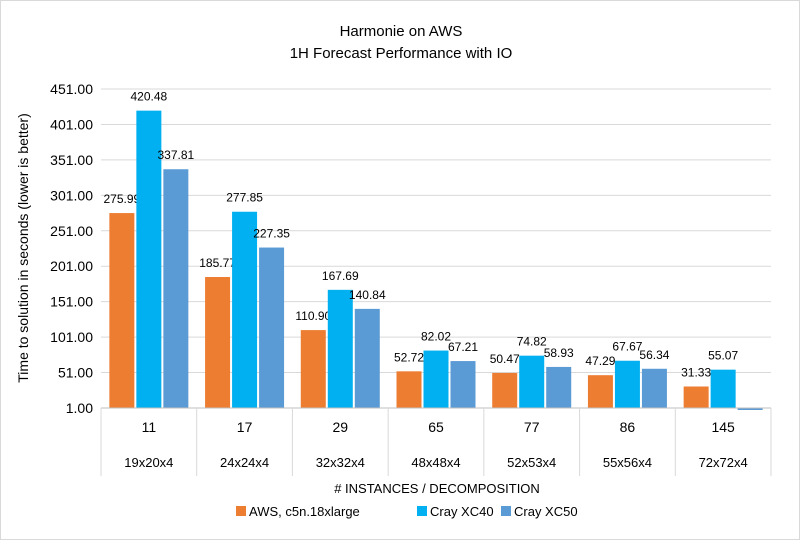 This screenshot has width=800, height=544. Describe the element at coordinates (71, 89) in the screenshot. I see `y-tick-label: 451.00` at that location.